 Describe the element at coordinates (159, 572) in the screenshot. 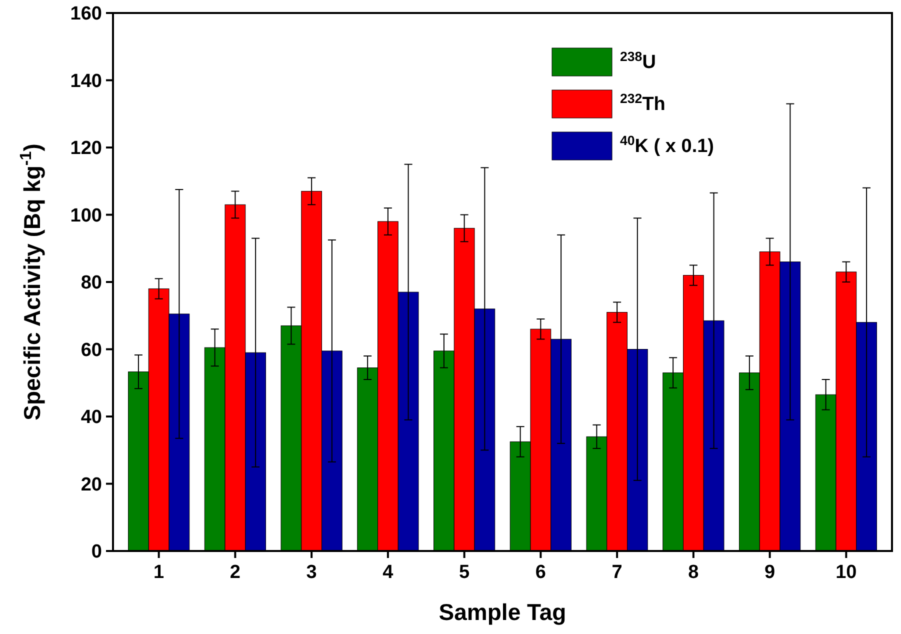

I see `x-tick-label: 1` at that location.